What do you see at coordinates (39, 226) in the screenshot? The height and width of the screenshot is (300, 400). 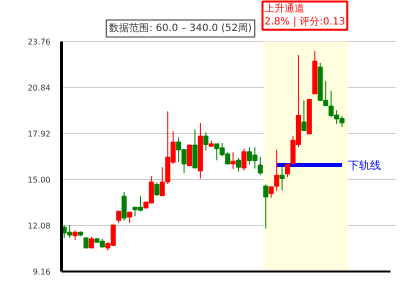 I see `y-tick-label: 12.08` at bounding box center [39, 226].